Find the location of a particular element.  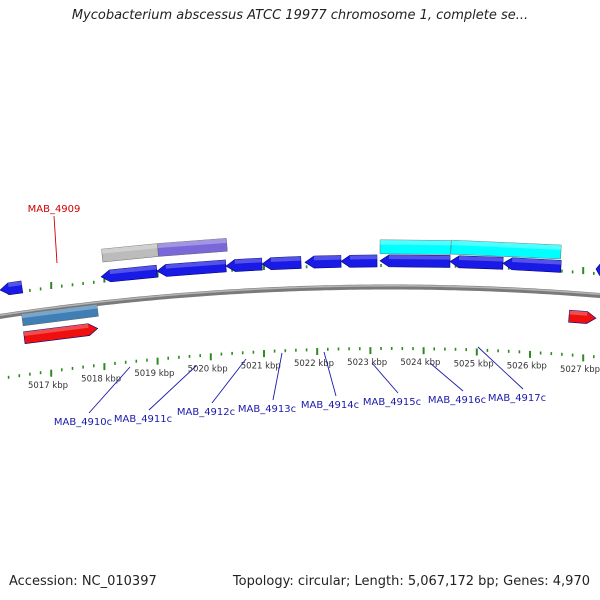

gene-reverse-10-body is located at coordinates (597, 270).